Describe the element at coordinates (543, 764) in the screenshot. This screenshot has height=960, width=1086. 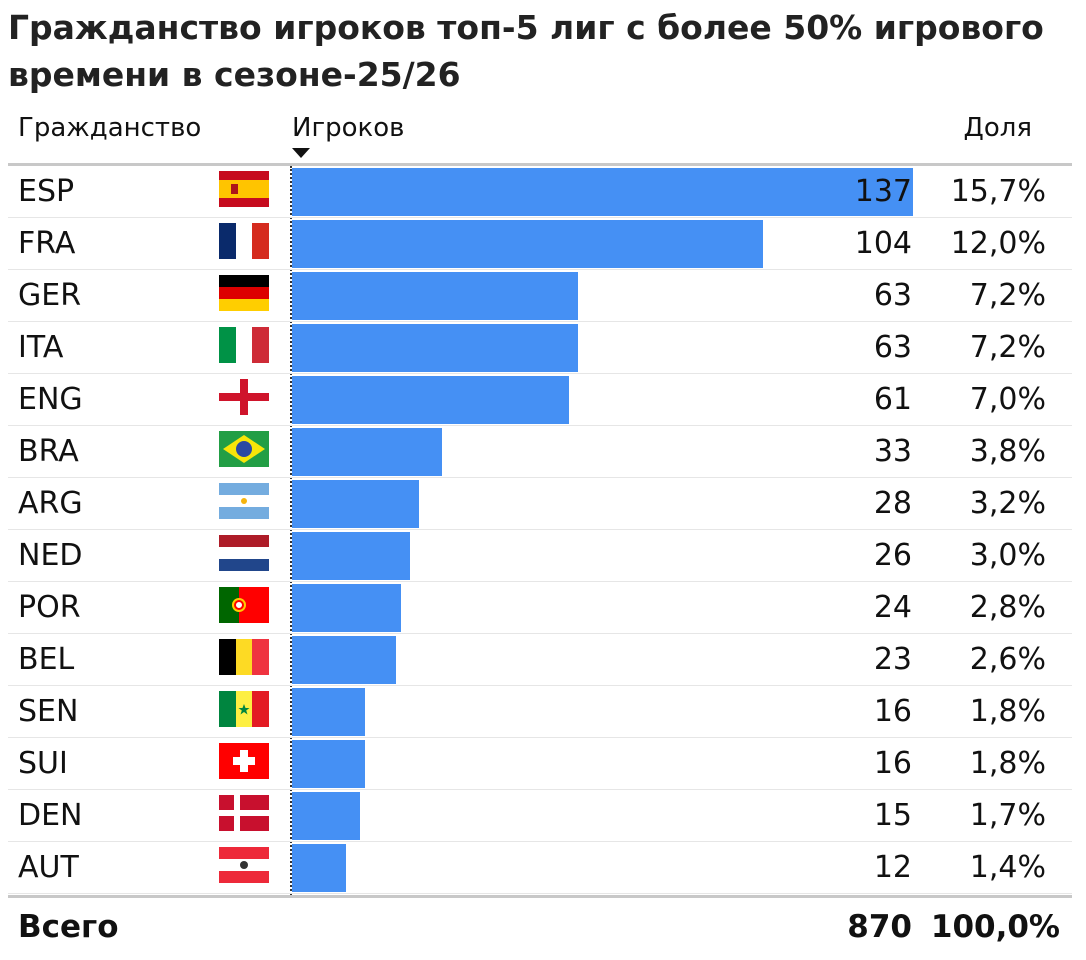
I see `table-row: SUI 16 1,8%` at that location.